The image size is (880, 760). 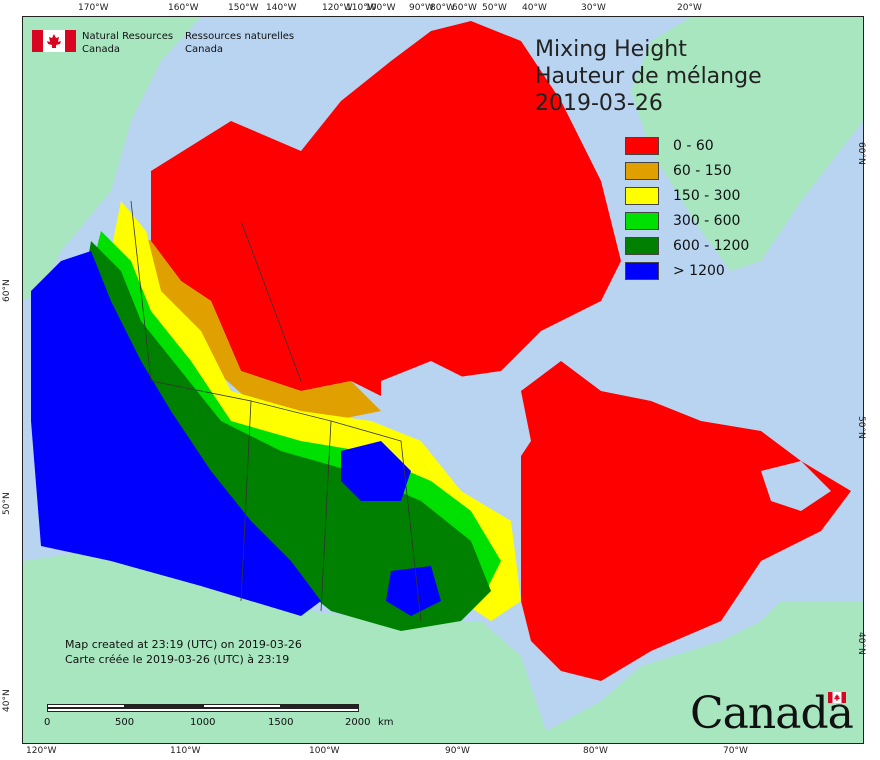 What do you see at coordinates (93, 8) in the screenshot?
I see `tick-top: 170°W` at bounding box center [93, 8].